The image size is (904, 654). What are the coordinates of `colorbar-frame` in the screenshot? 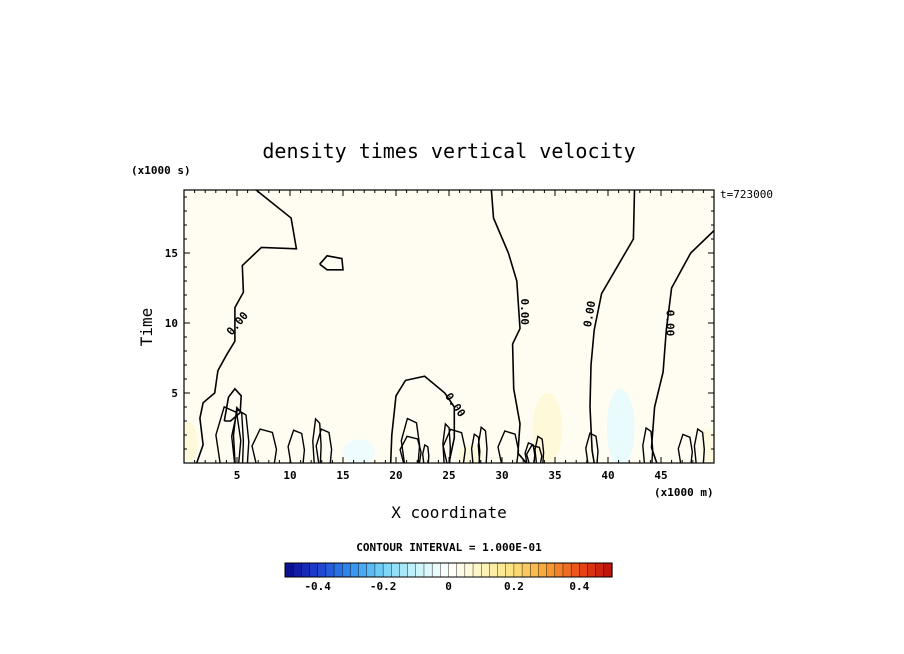 It's located at (448, 570).